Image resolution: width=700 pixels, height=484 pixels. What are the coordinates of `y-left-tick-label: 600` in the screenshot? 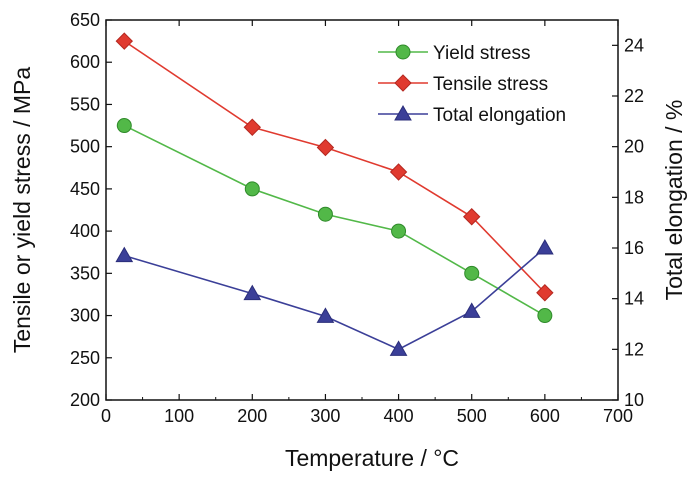 It's located at (85, 62).